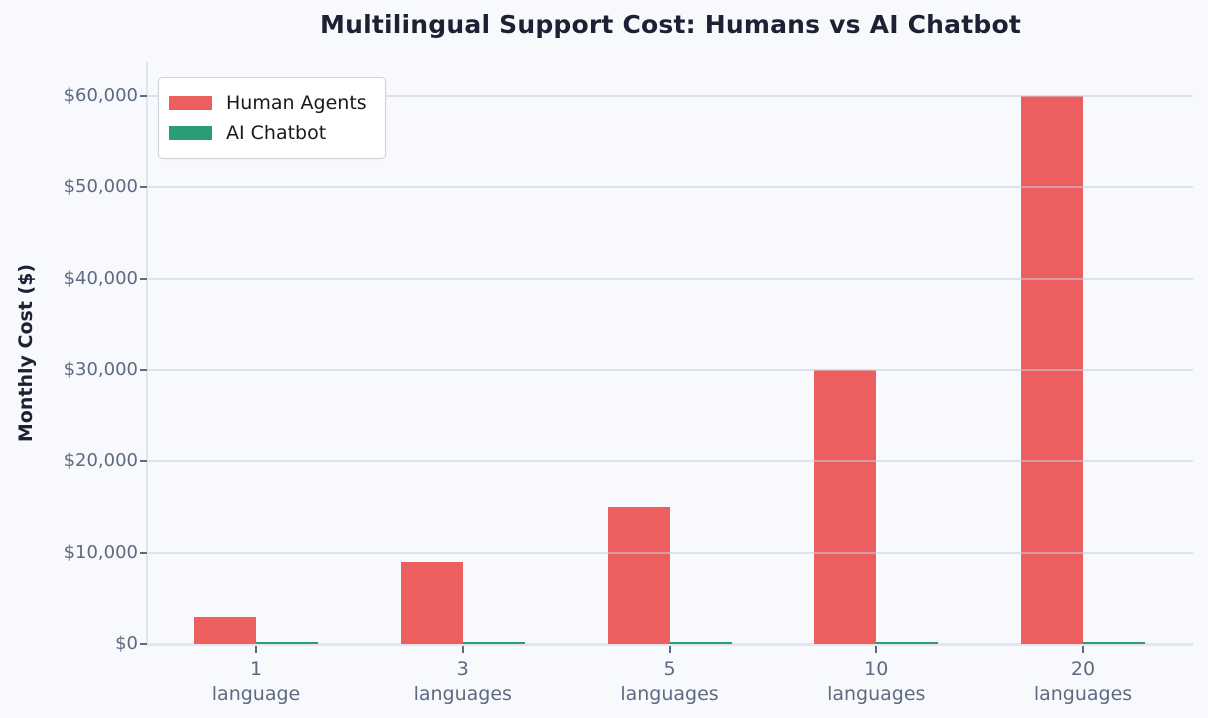 The image size is (1208, 718). Describe the element at coordinates (1083, 669) in the screenshot. I see `x-tick-label-line: 20` at that location.